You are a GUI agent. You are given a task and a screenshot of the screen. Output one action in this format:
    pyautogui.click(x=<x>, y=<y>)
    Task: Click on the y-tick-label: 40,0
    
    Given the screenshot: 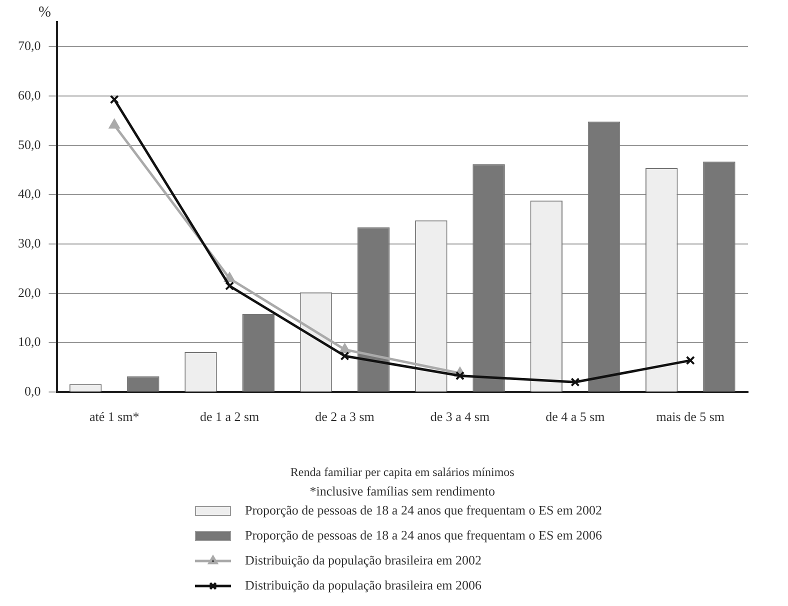 What is the action you would take?
    pyautogui.click(x=29, y=194)
    